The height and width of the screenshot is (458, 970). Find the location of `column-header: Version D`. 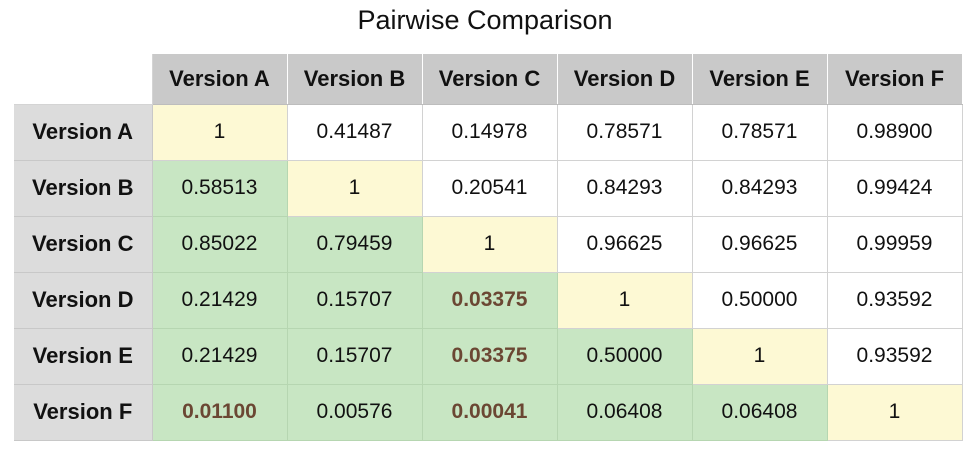

column-header: Version D is located at coordinates (625, 79).